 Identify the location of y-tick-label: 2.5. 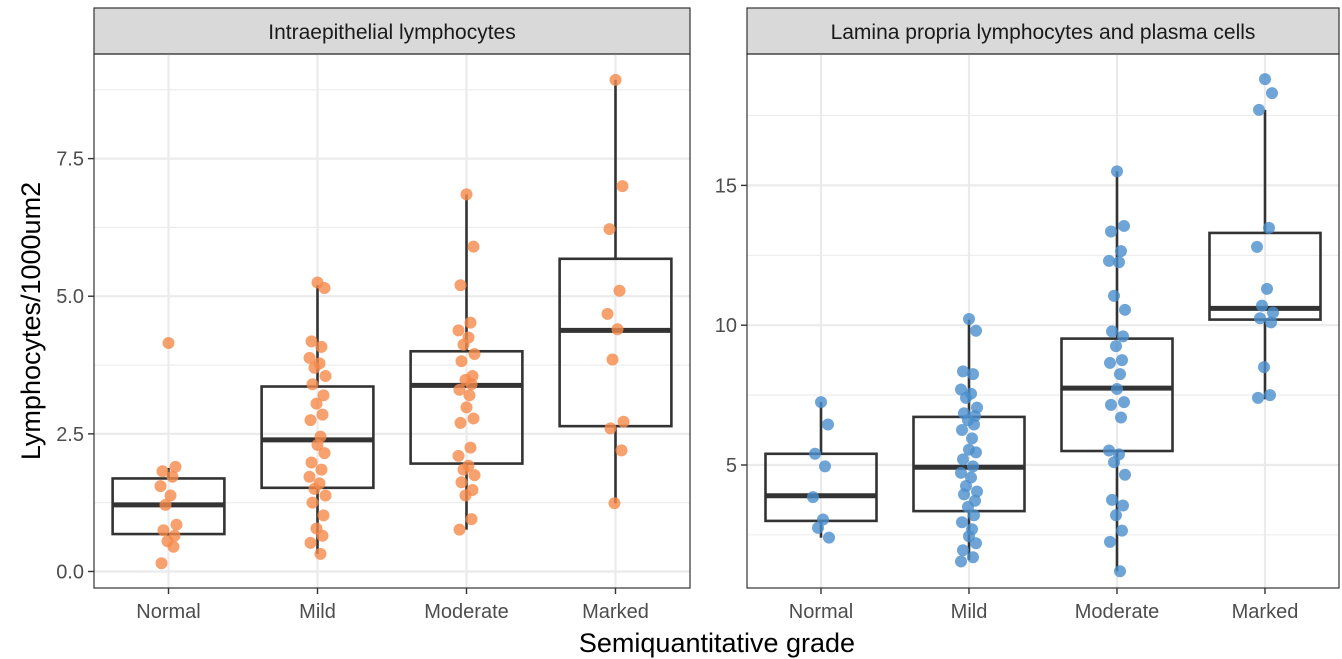
(70, 435).